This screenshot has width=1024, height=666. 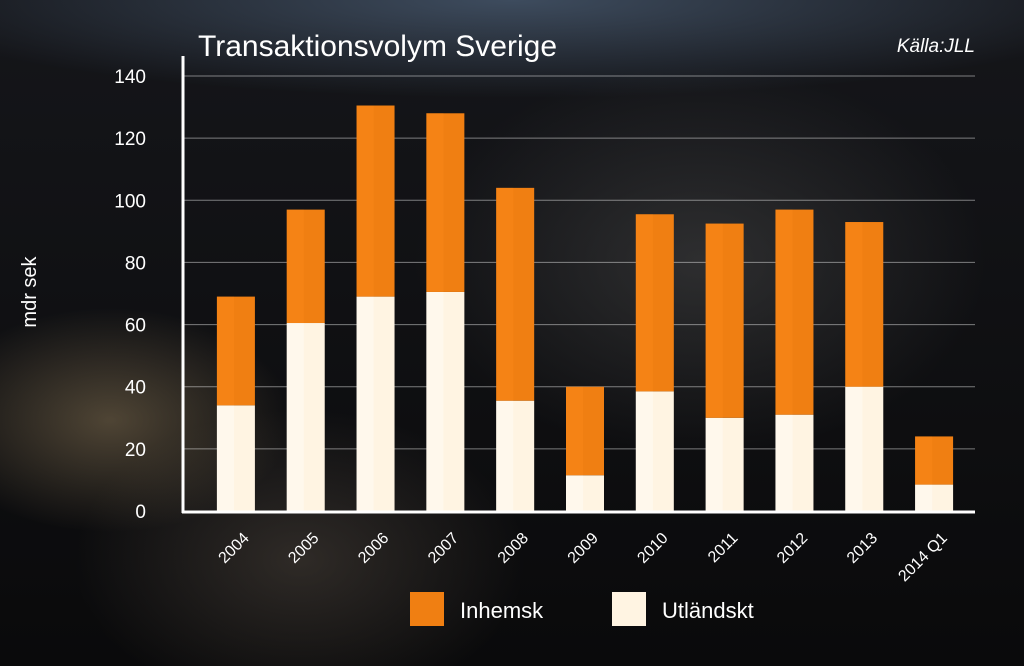 I want to click on legend-label-inhemsk: Inhemsk, so click(x=502, y=610).